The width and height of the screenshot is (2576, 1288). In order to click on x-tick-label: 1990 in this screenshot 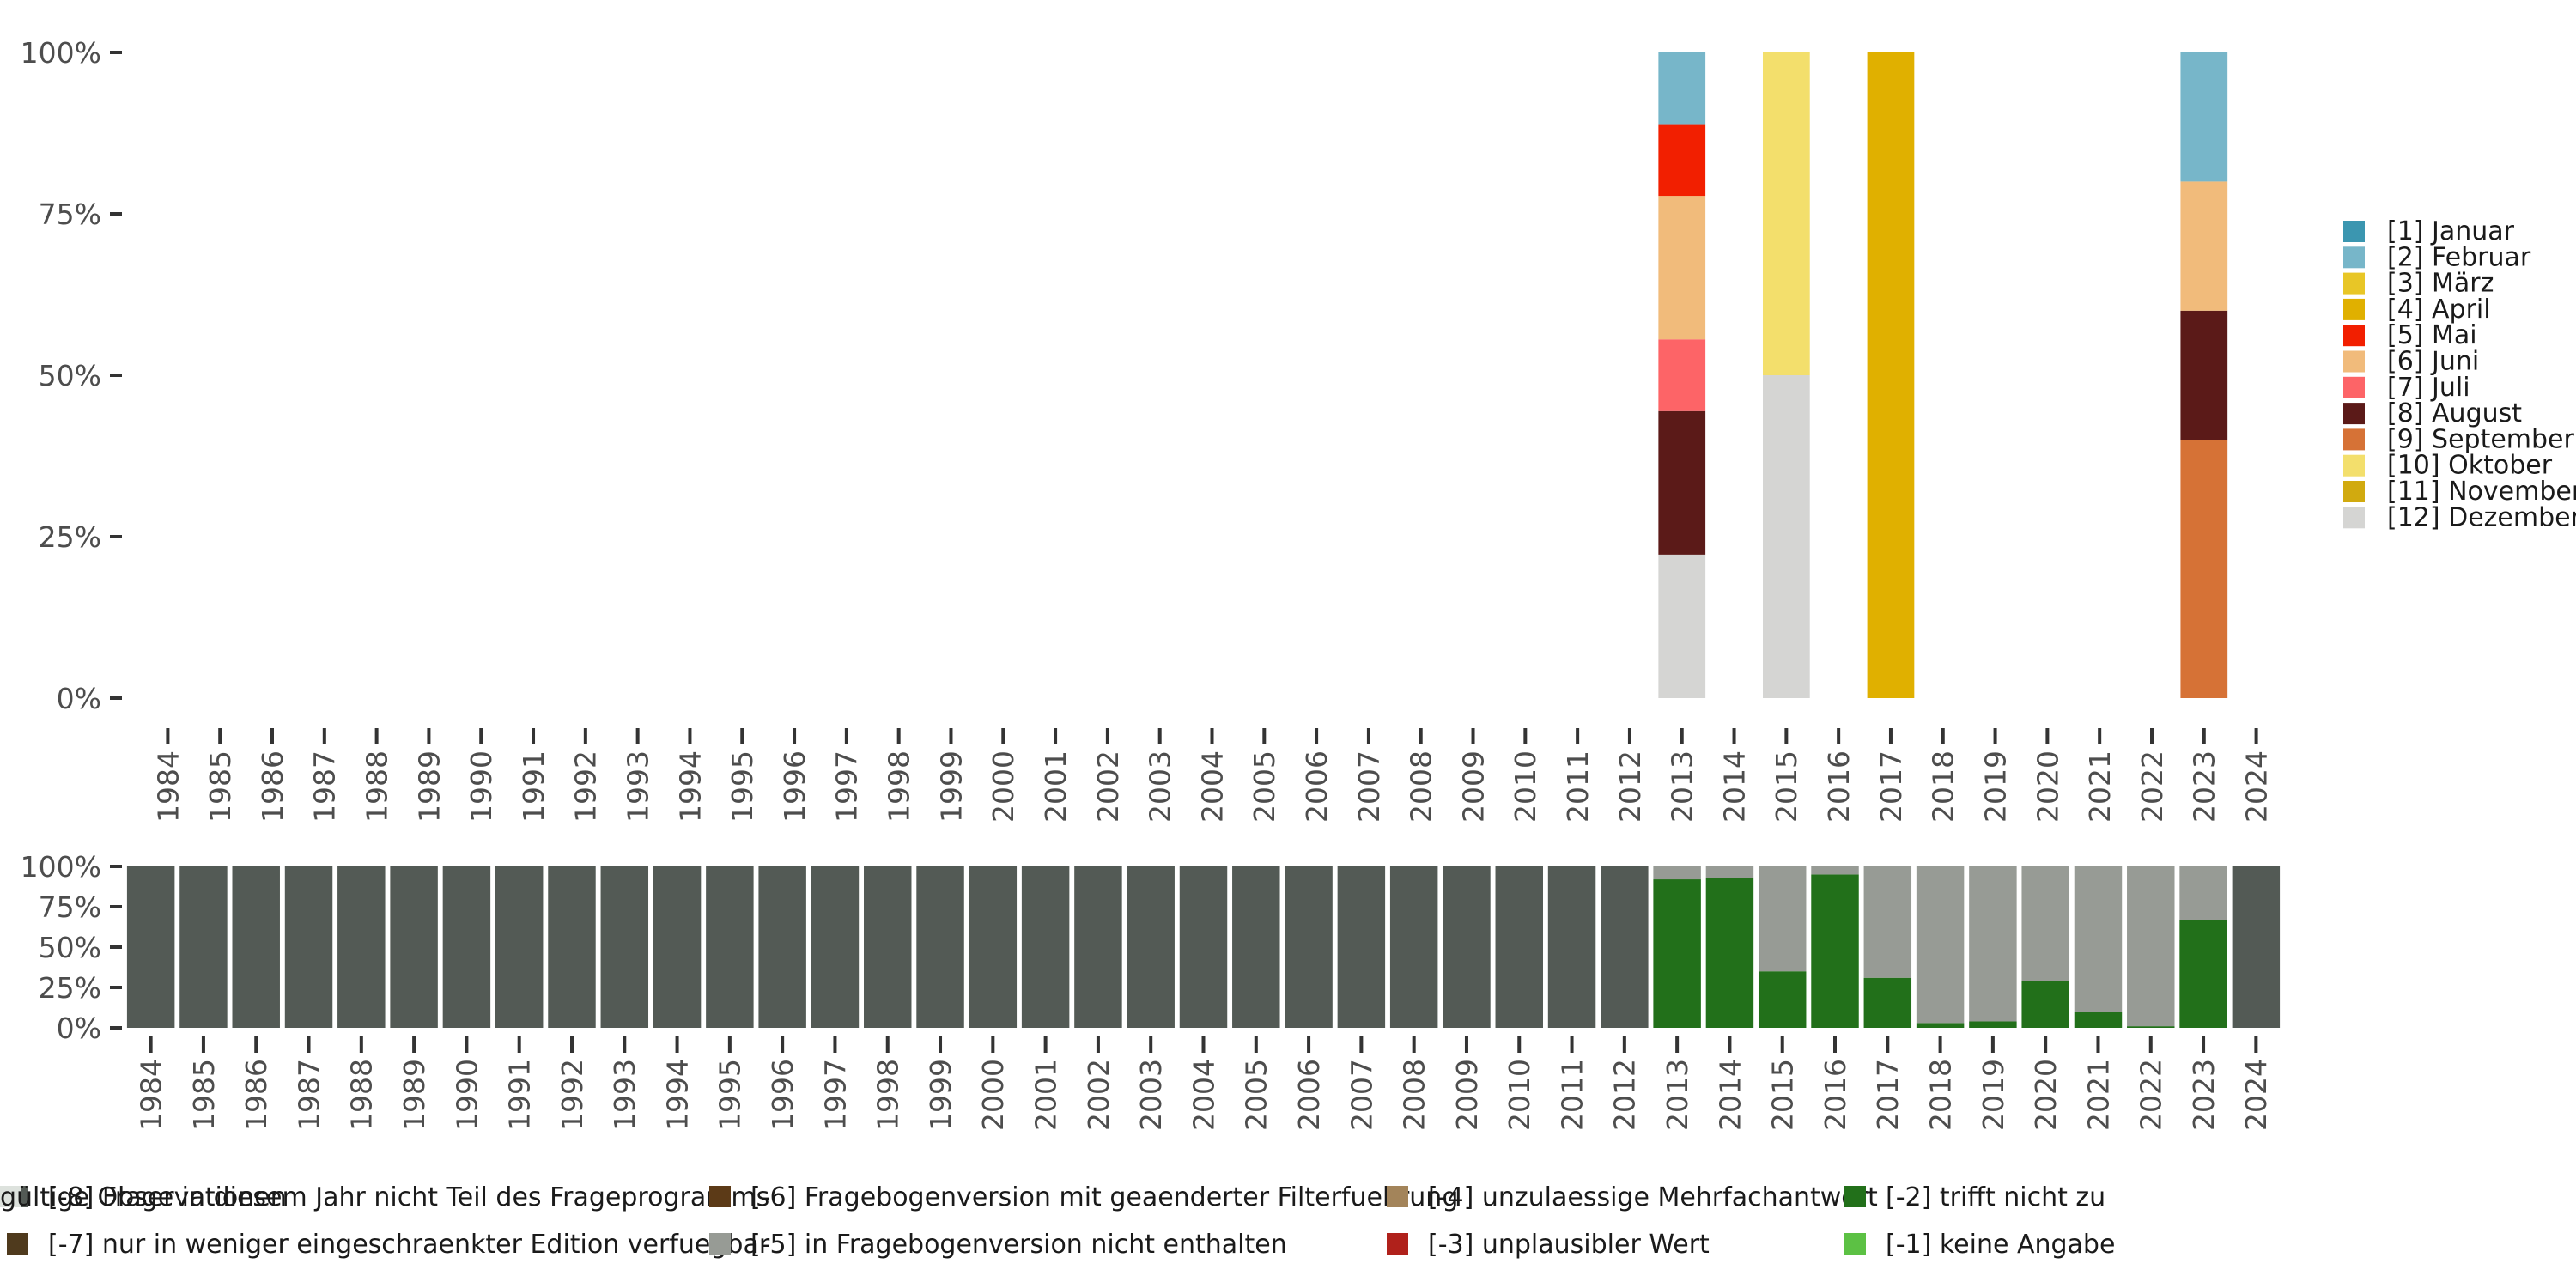, I will do `click(466, 1095)`.